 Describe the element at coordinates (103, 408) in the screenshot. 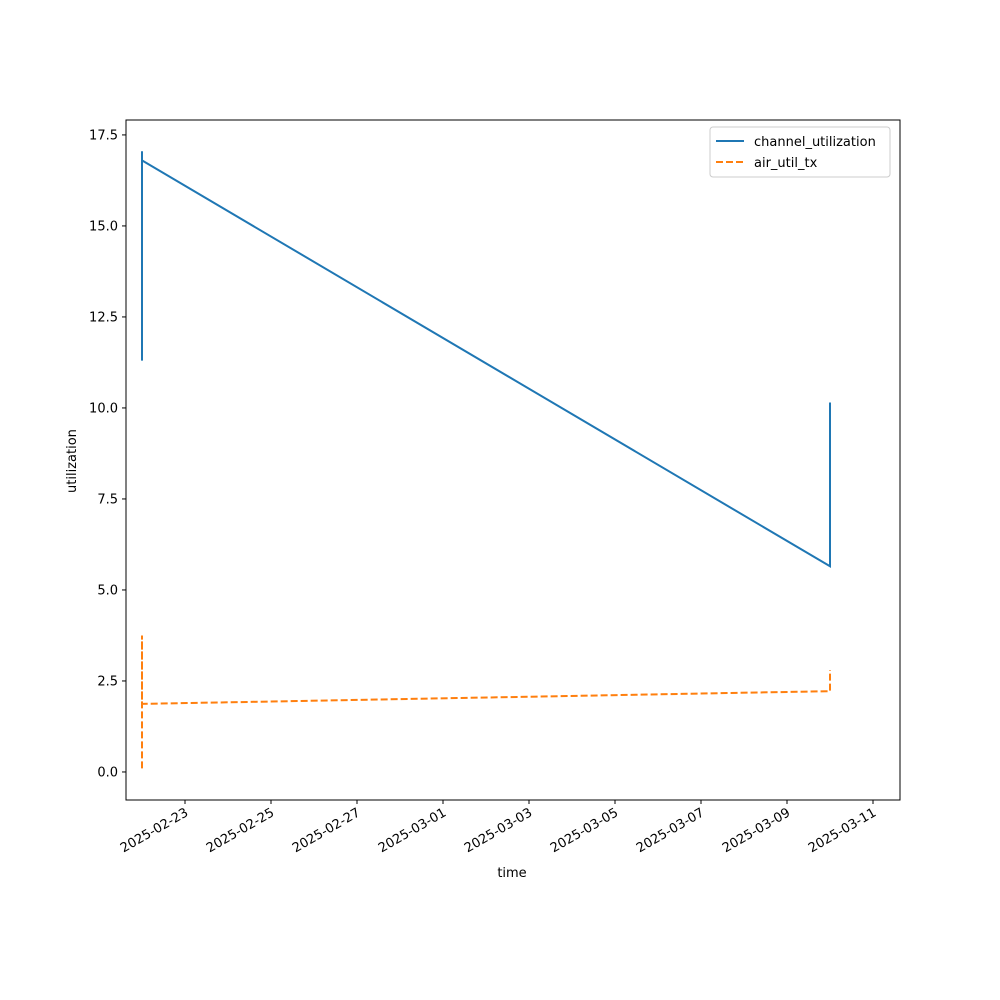

I see `y-tick-label: 10.0` at that location.